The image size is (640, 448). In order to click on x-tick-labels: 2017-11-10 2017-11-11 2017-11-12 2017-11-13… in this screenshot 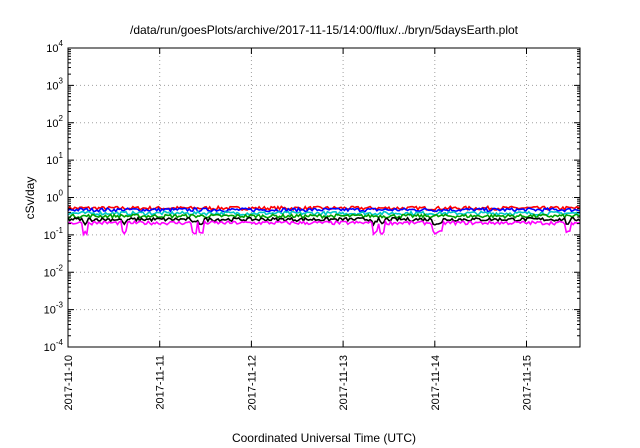, I will do `click(298, 382)`.